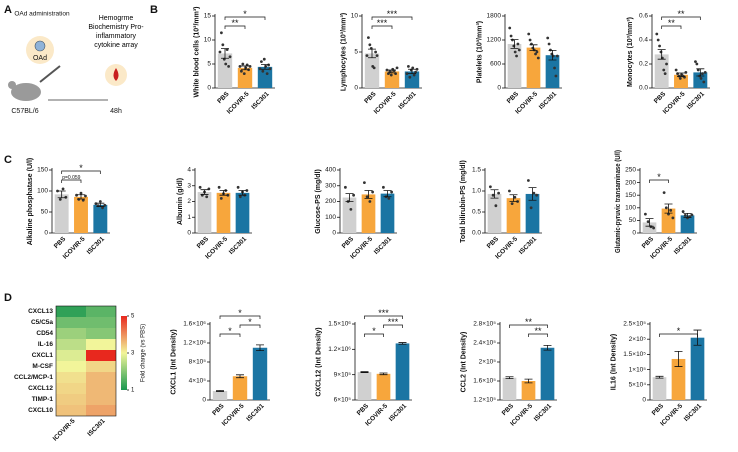 This screenshot has height=452, width=738. What do you see at coordinates (464, 362) in the screenshot?
I see `y-axis-label: CCL2 (Int Density)` at bounding box center [464, 362].